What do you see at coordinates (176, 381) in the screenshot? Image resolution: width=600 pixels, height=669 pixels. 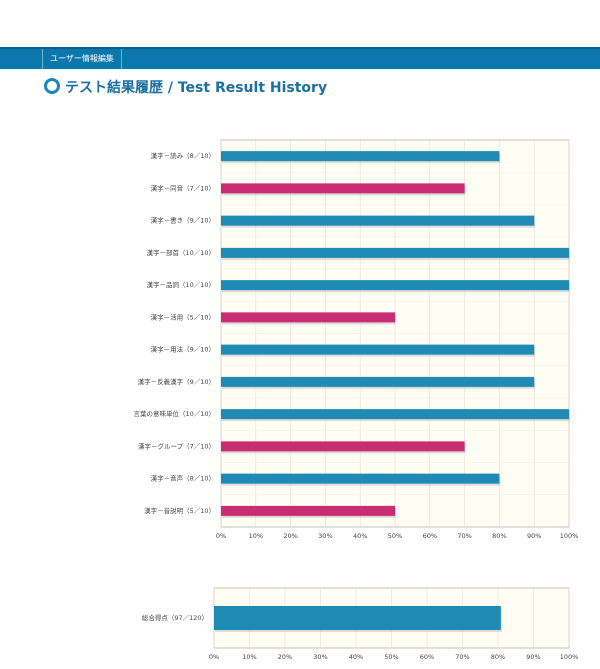 I see `y-tick-label: 漢字－反義漢字（9／10）` at bounding box center [176, 381].